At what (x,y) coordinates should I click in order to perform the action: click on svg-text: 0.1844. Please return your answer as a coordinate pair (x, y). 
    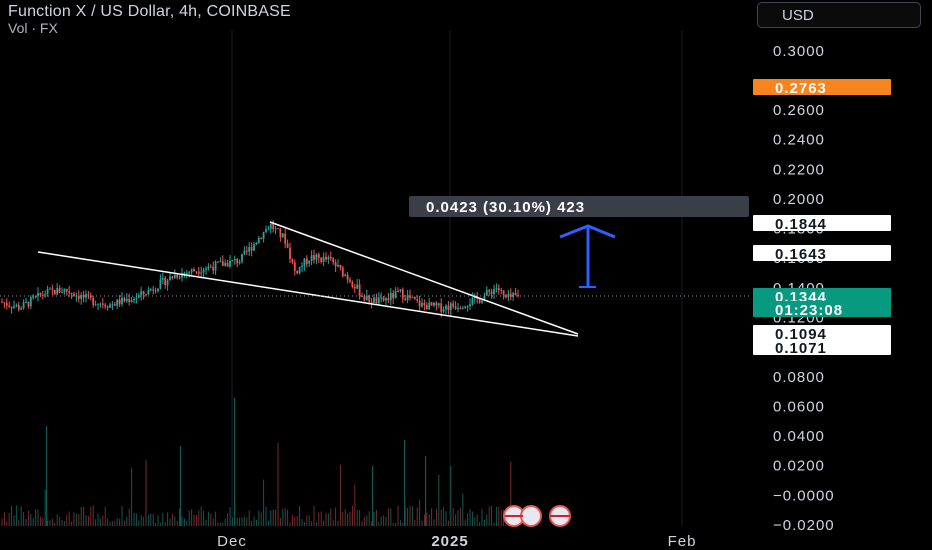
    Looking at the image, I should click on (801, 224).